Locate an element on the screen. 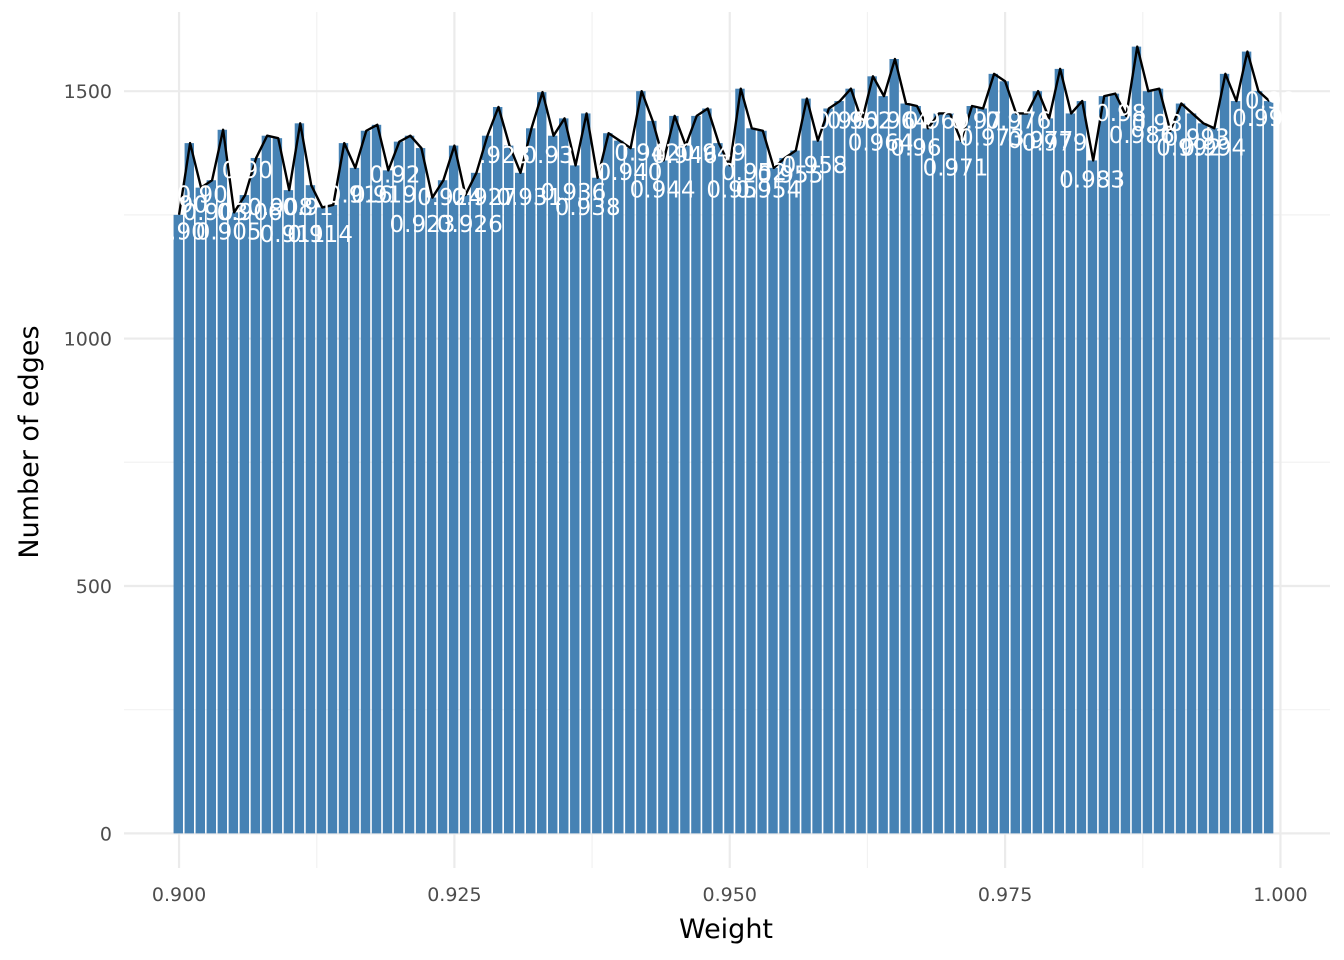  bar-label: 0.942 is located at coordinates (647, 153).